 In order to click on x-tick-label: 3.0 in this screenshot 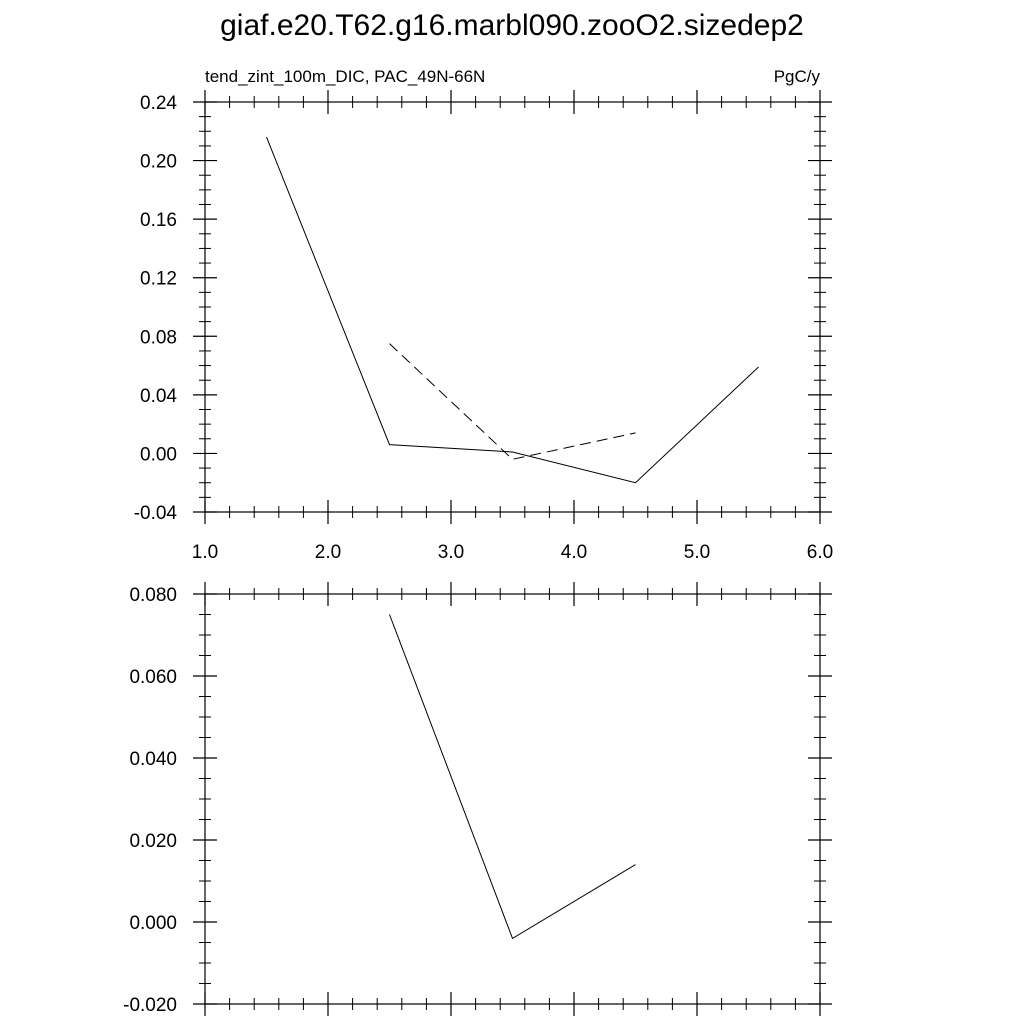, I will do `click(451, 552)`.